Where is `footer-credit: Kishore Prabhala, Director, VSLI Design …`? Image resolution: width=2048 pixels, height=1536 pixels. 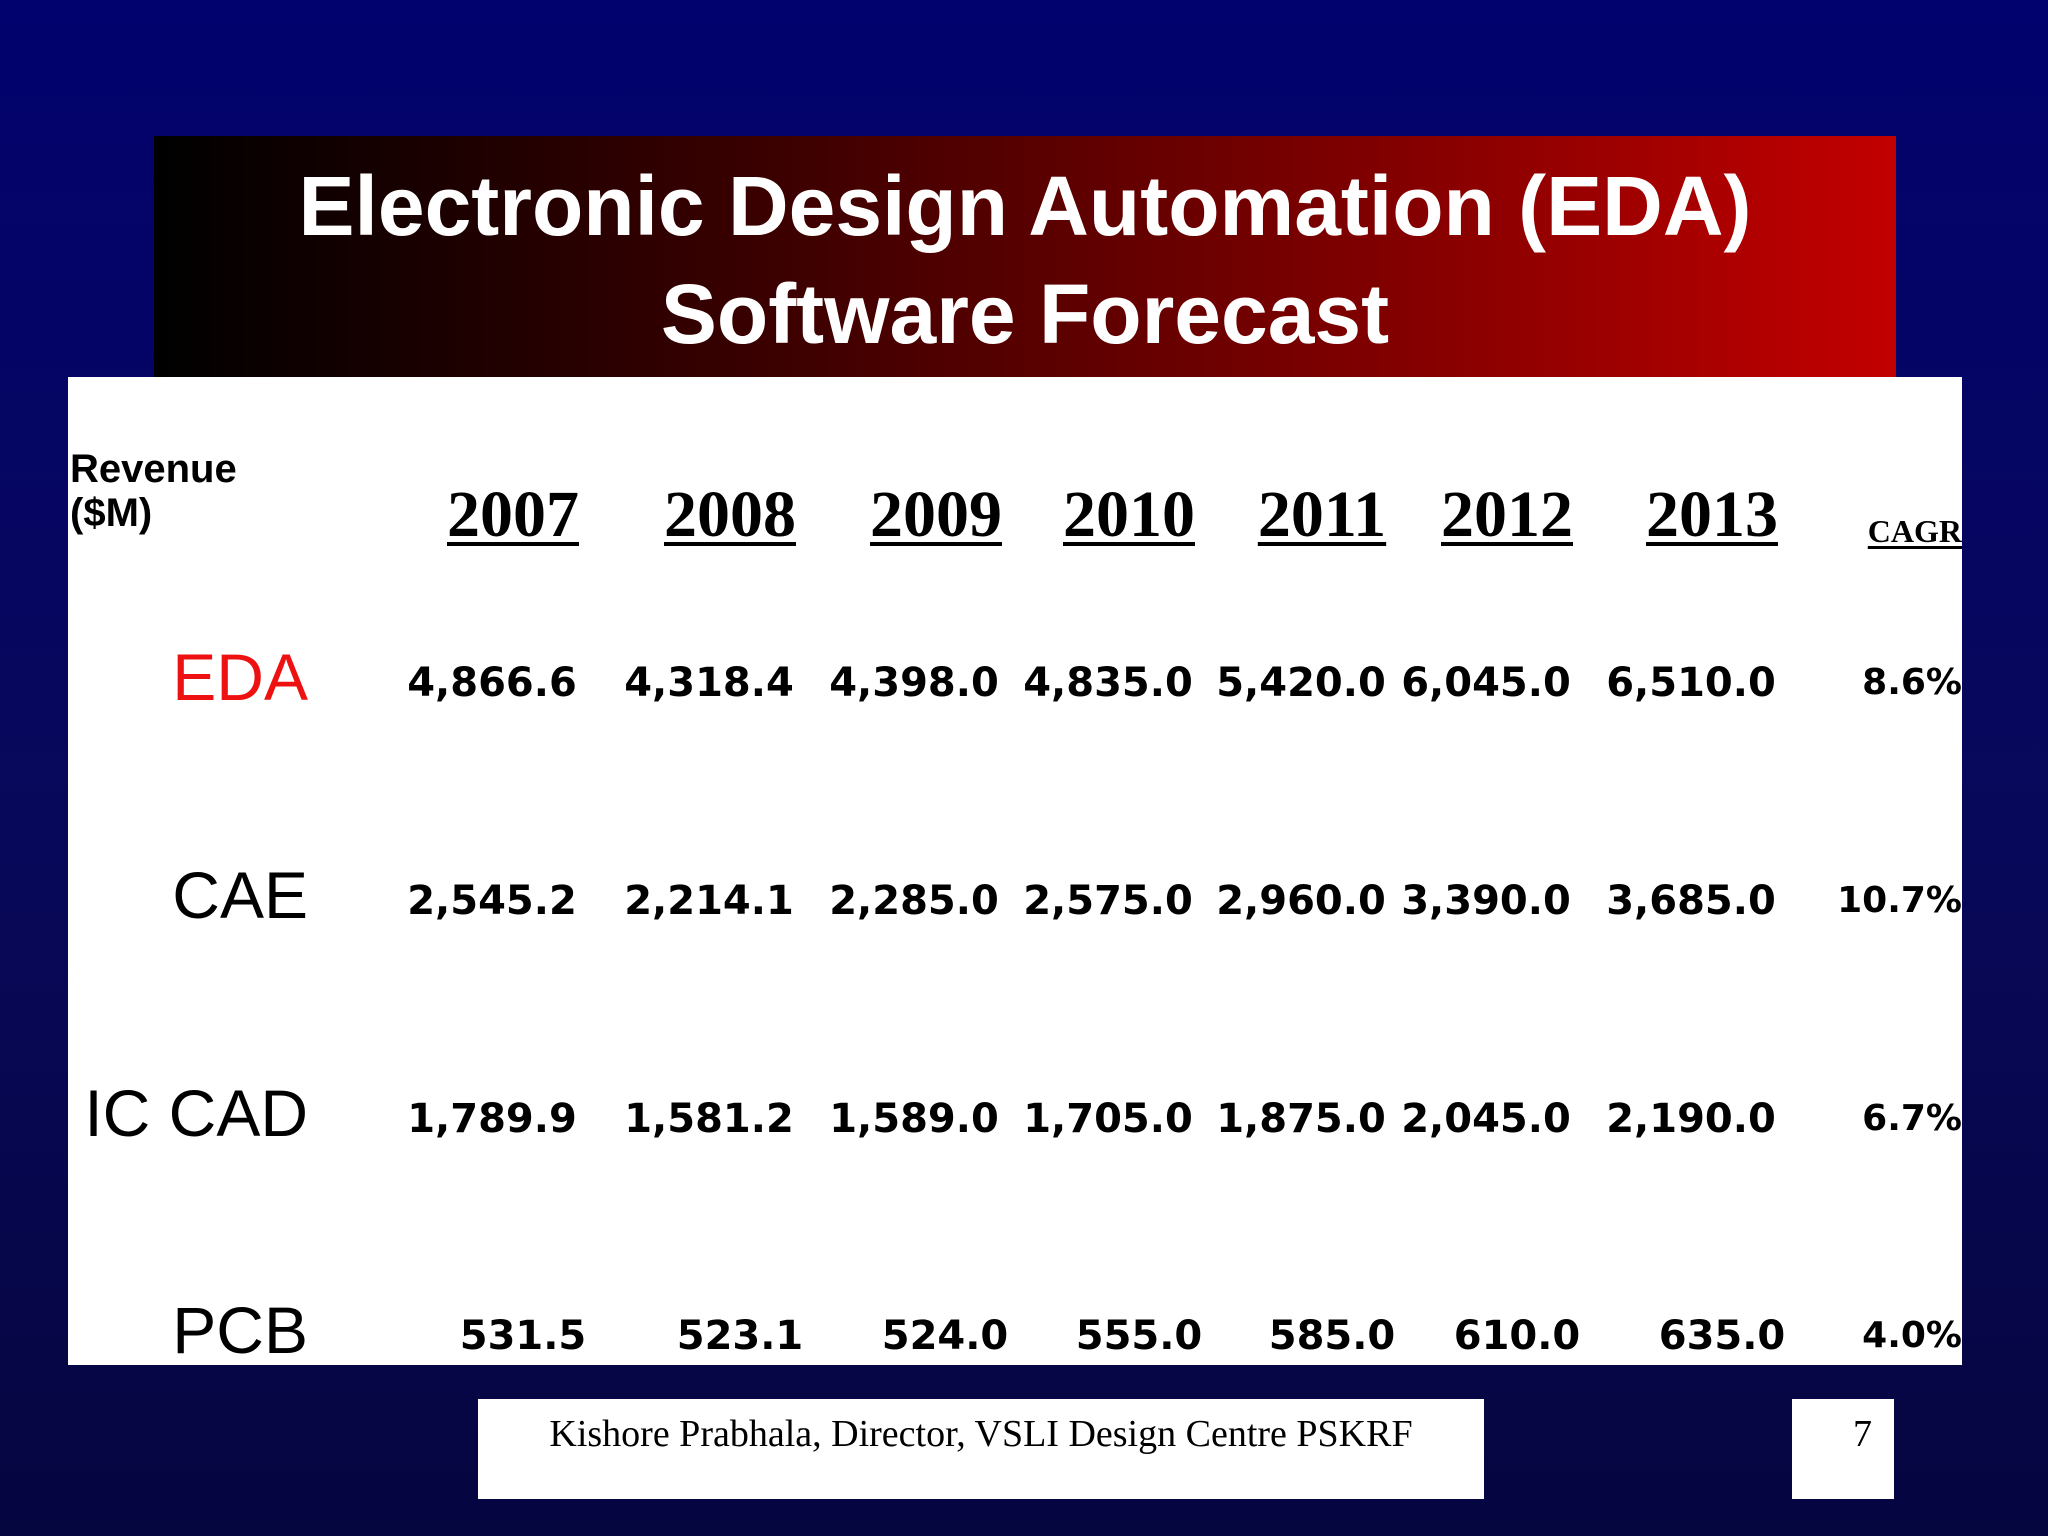 footer-credit: Kishore Prabhala, Director, VSLI Design … is located at coordinates (981, 1434).